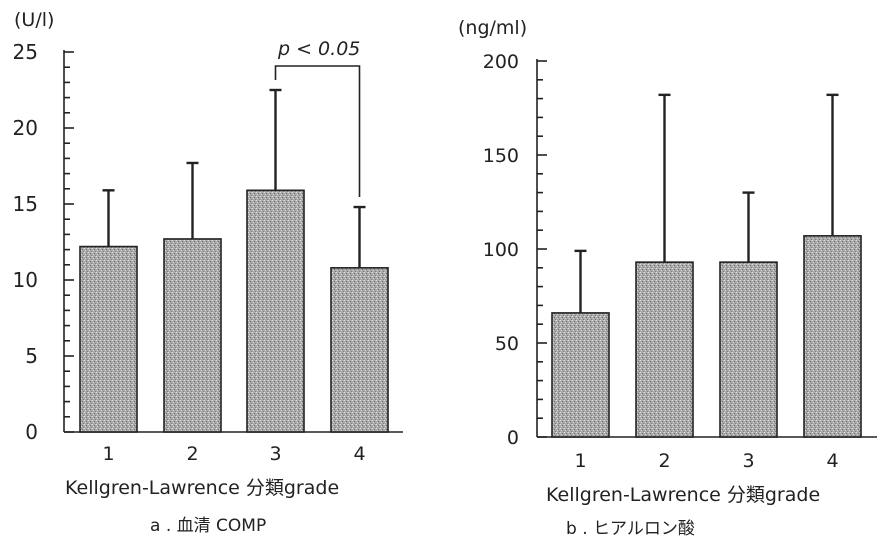 This screenshot has width=879, height=541. I want to click on chart-b-ytick-label: 200, so click(501, 62).